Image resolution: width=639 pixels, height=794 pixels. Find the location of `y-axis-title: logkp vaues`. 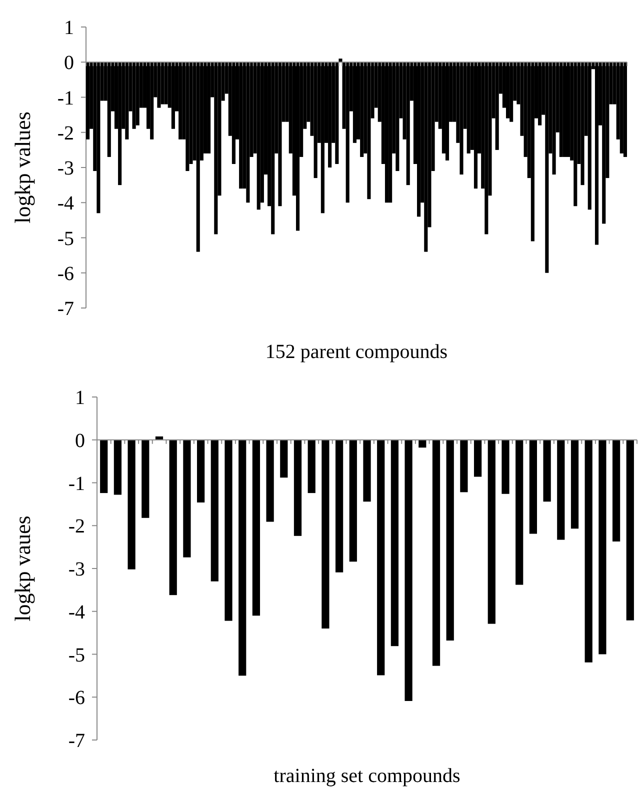

y-axis-title: logkp vaues is located at coordinates (22, 569).